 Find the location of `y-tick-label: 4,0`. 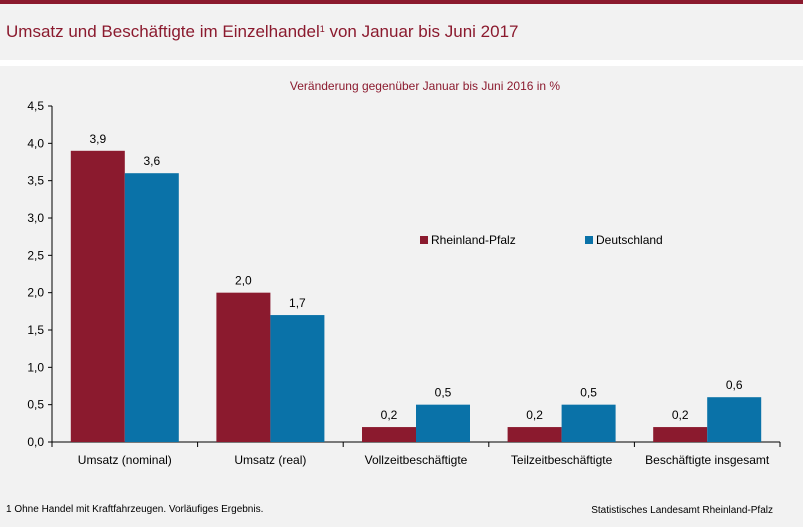

y-tick-label: 4,0 is located at coordinates (35, 143).